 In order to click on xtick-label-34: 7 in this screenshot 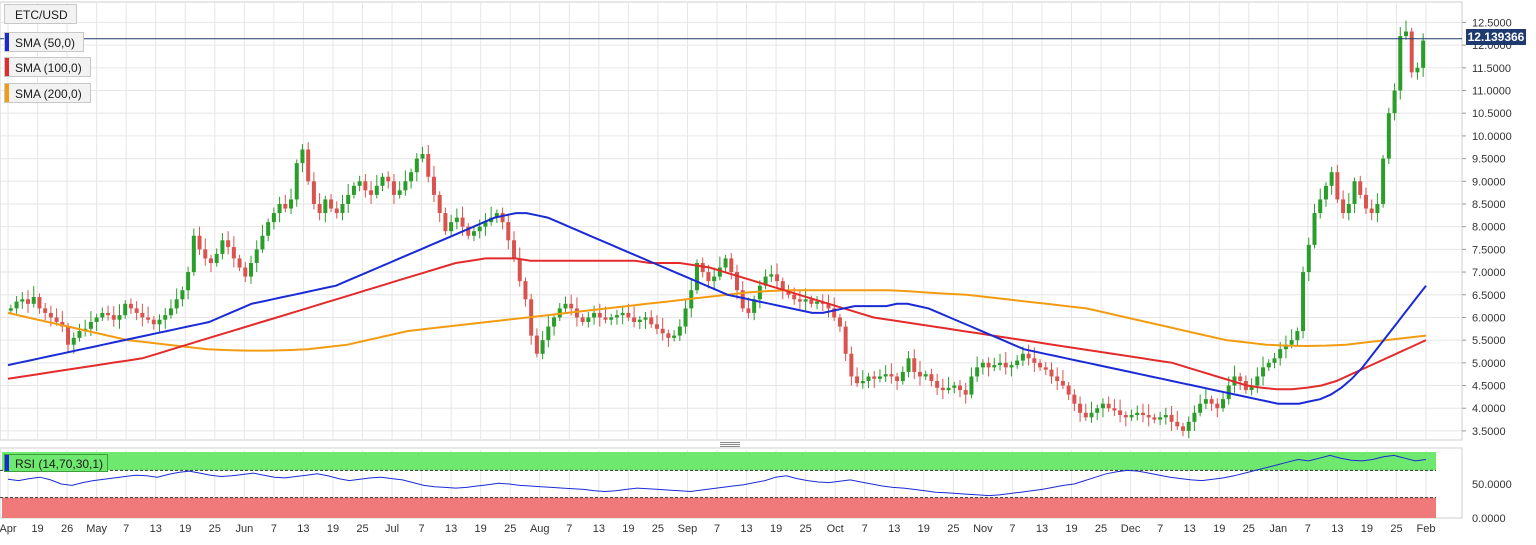, I will do `click(1012, 529)`.